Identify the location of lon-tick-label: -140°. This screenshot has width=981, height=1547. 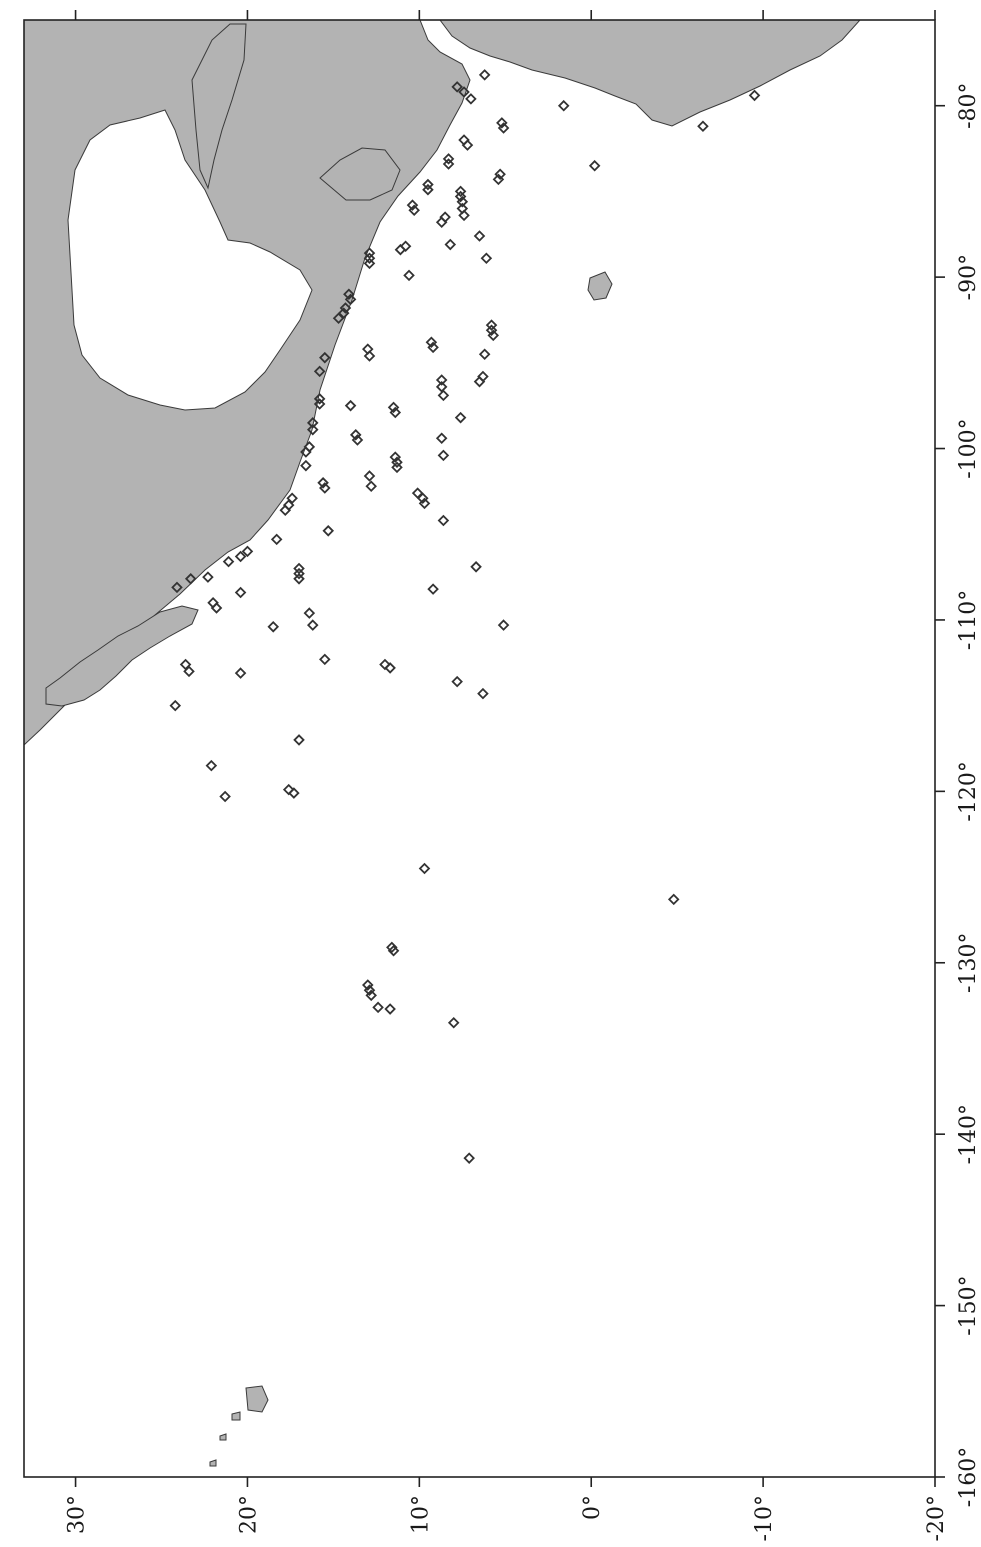
(968, 1134).